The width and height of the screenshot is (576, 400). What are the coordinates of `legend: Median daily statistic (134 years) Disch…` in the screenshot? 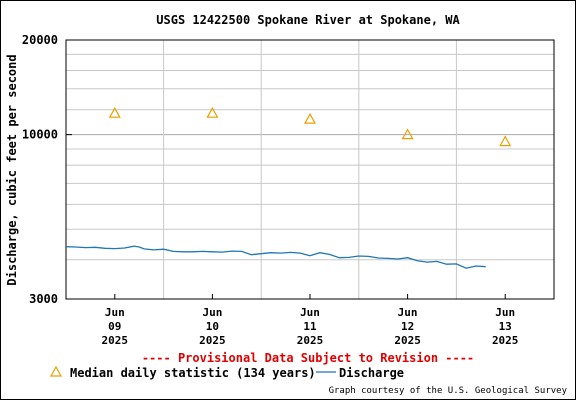 It's located at (226, 372).